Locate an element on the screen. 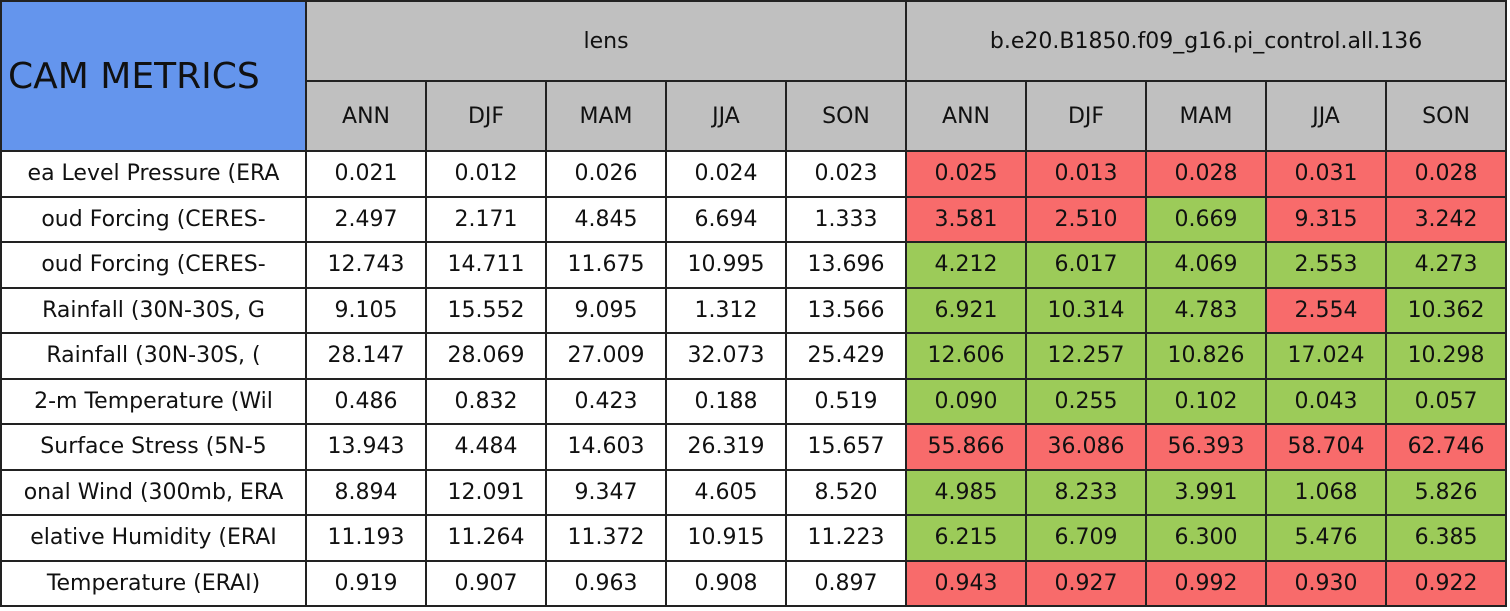 The image size is (1510, 611). value-cell: 11.372 is located at coordinates (606, 538).